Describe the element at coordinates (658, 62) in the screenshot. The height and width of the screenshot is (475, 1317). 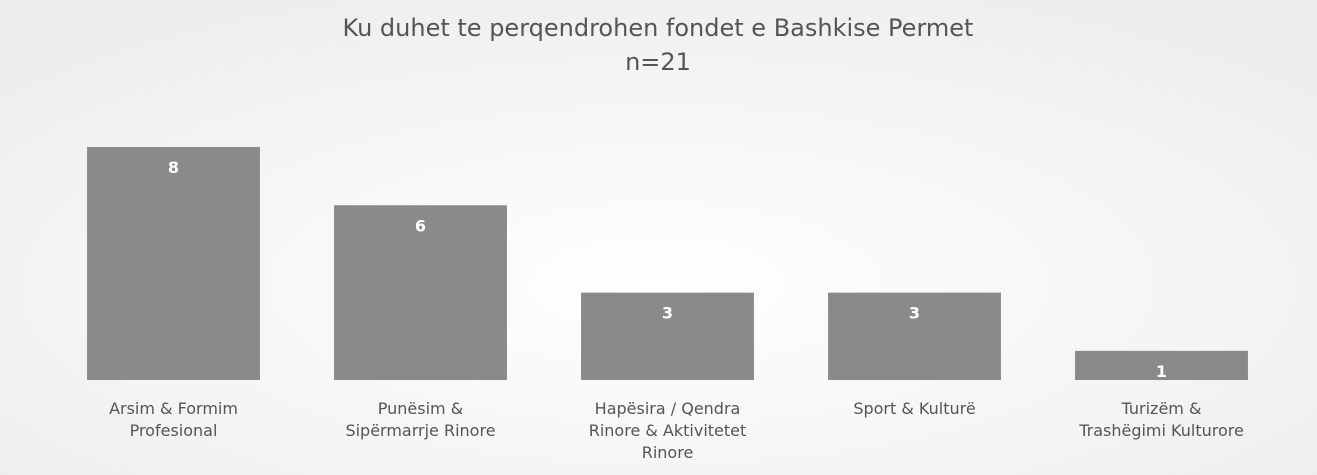
I see `chart-subtitle: n=21` at that location.